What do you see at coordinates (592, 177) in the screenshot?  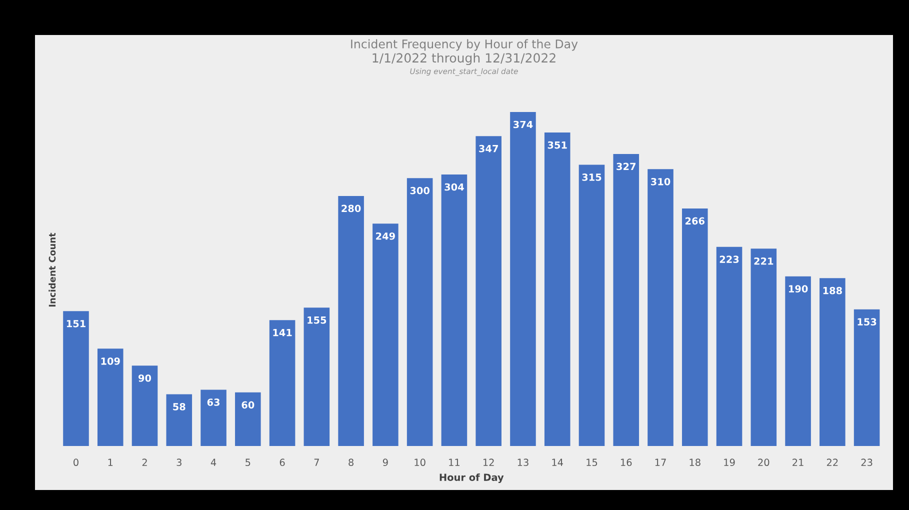 I see `data-label: 315` at bounding box center [592, 177].